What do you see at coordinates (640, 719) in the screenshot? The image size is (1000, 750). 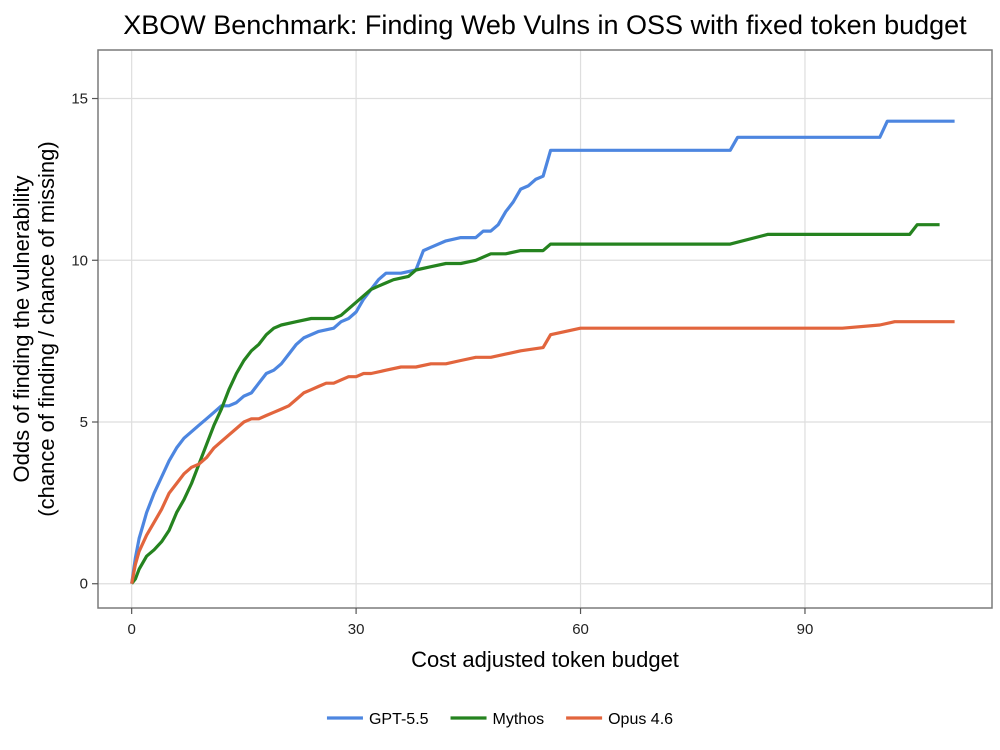 I see `legend-label-opus-4-6: Opus 4.6` at bounding box center [640, 719].